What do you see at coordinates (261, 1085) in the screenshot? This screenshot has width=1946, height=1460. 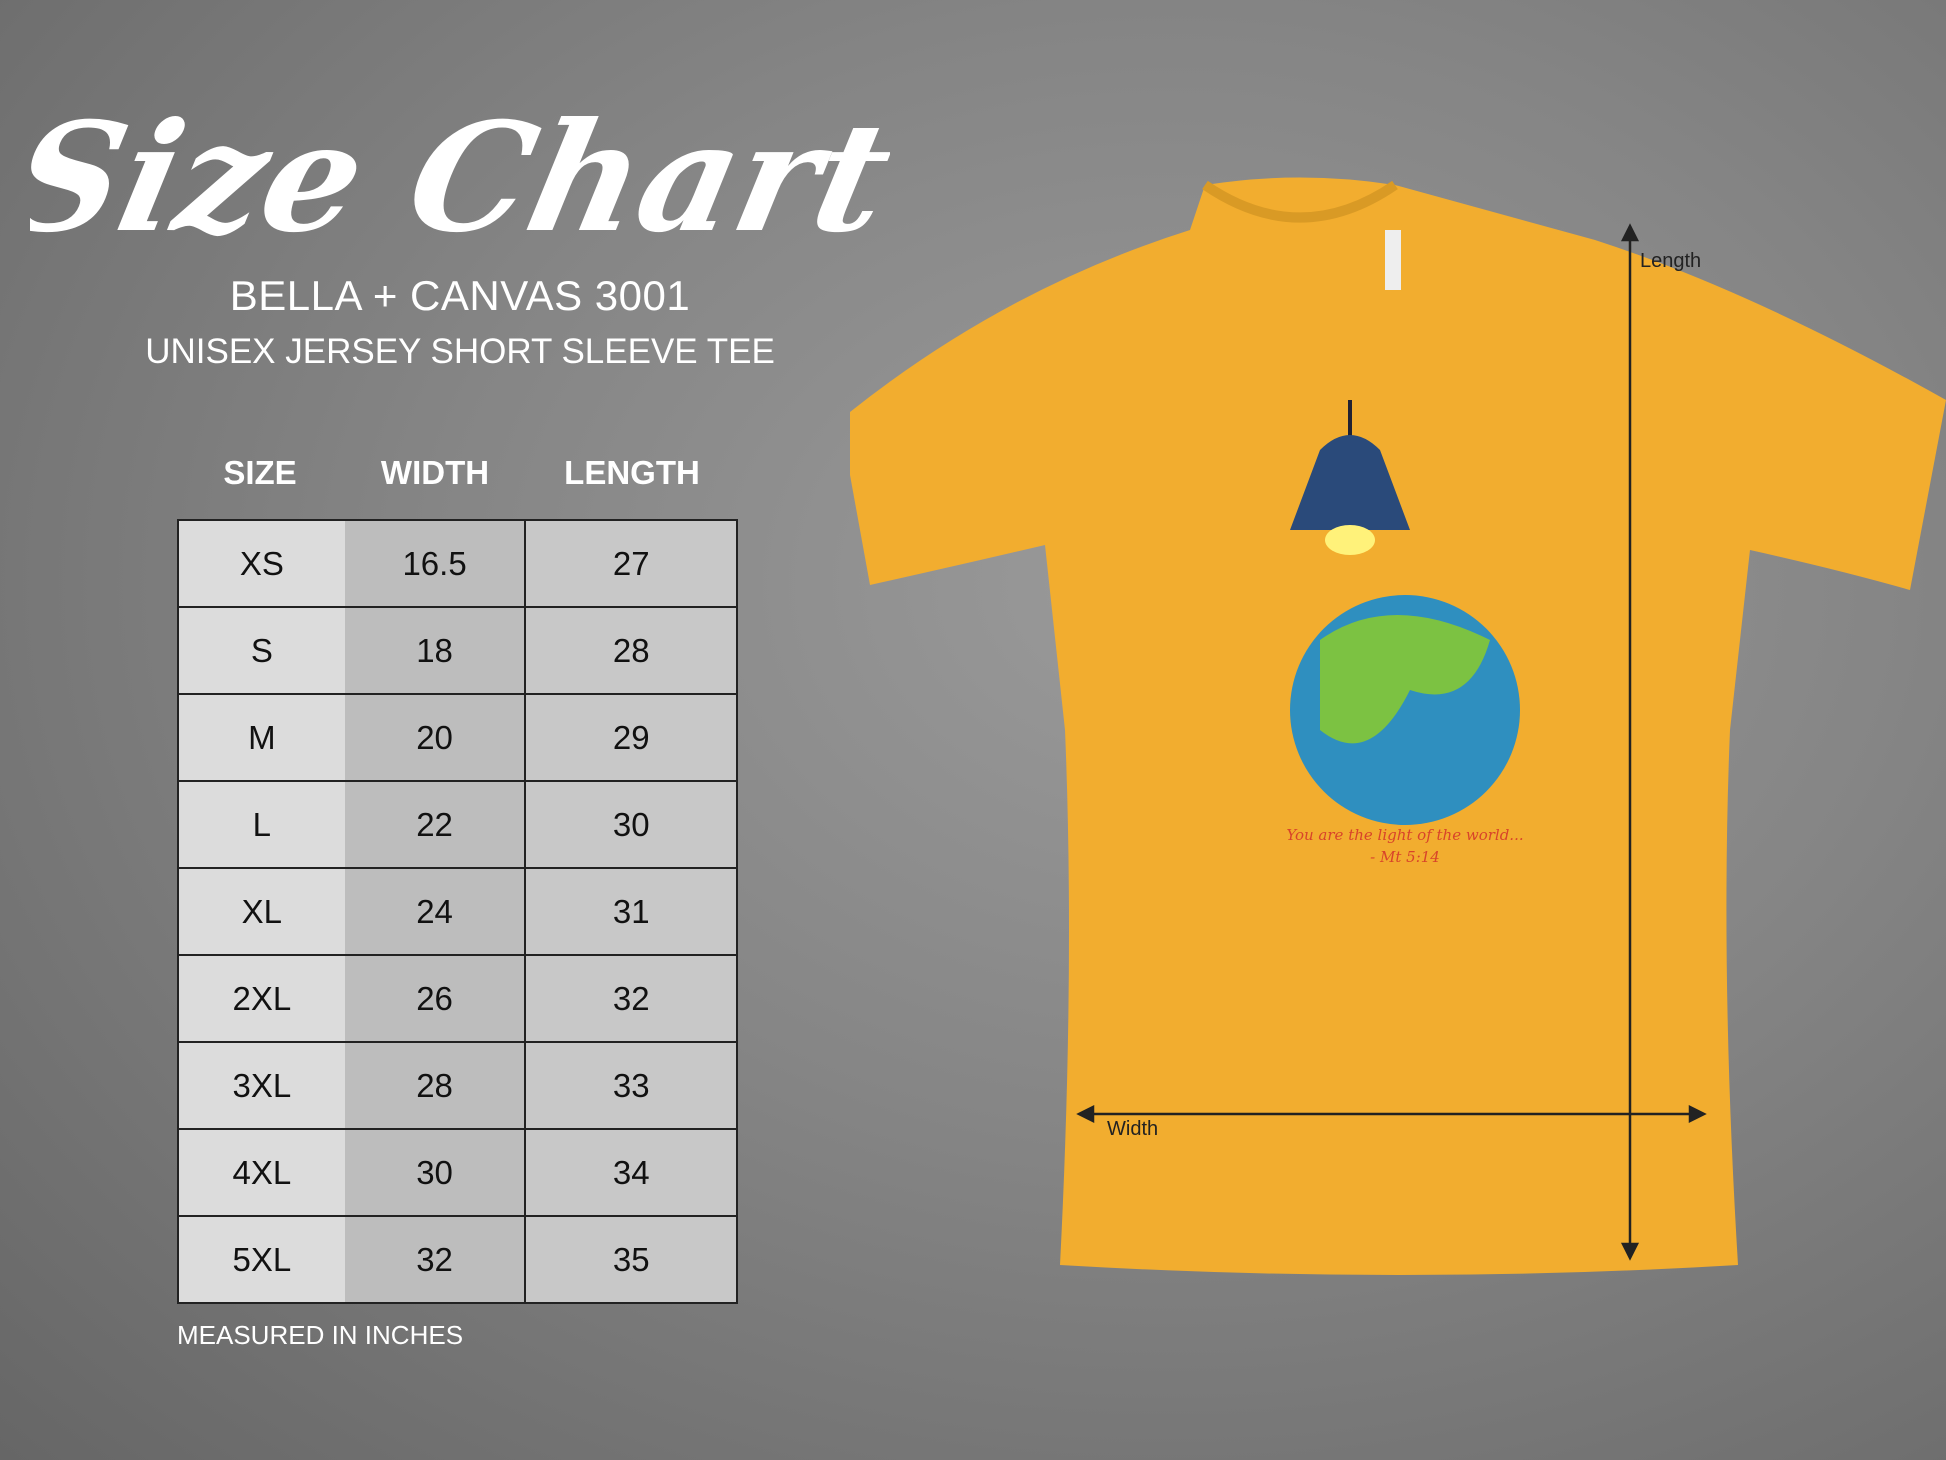 I see `size-cell: 3XL` at bounding box center [261, 1085].